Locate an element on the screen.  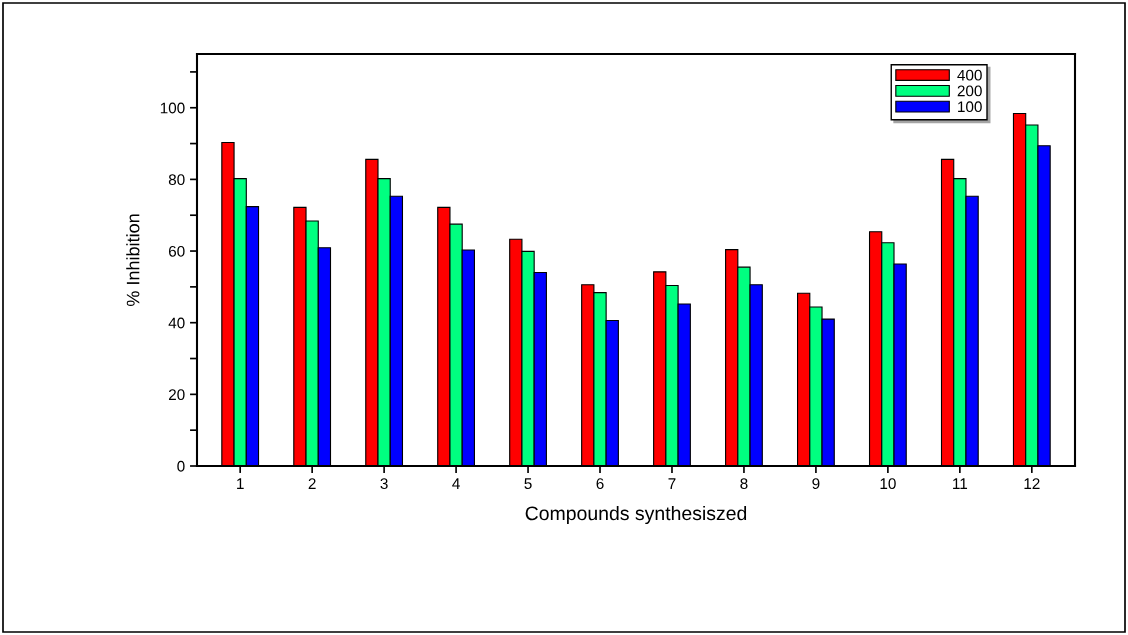
x-tick-label: 6 is located at coordinates (600, 484).